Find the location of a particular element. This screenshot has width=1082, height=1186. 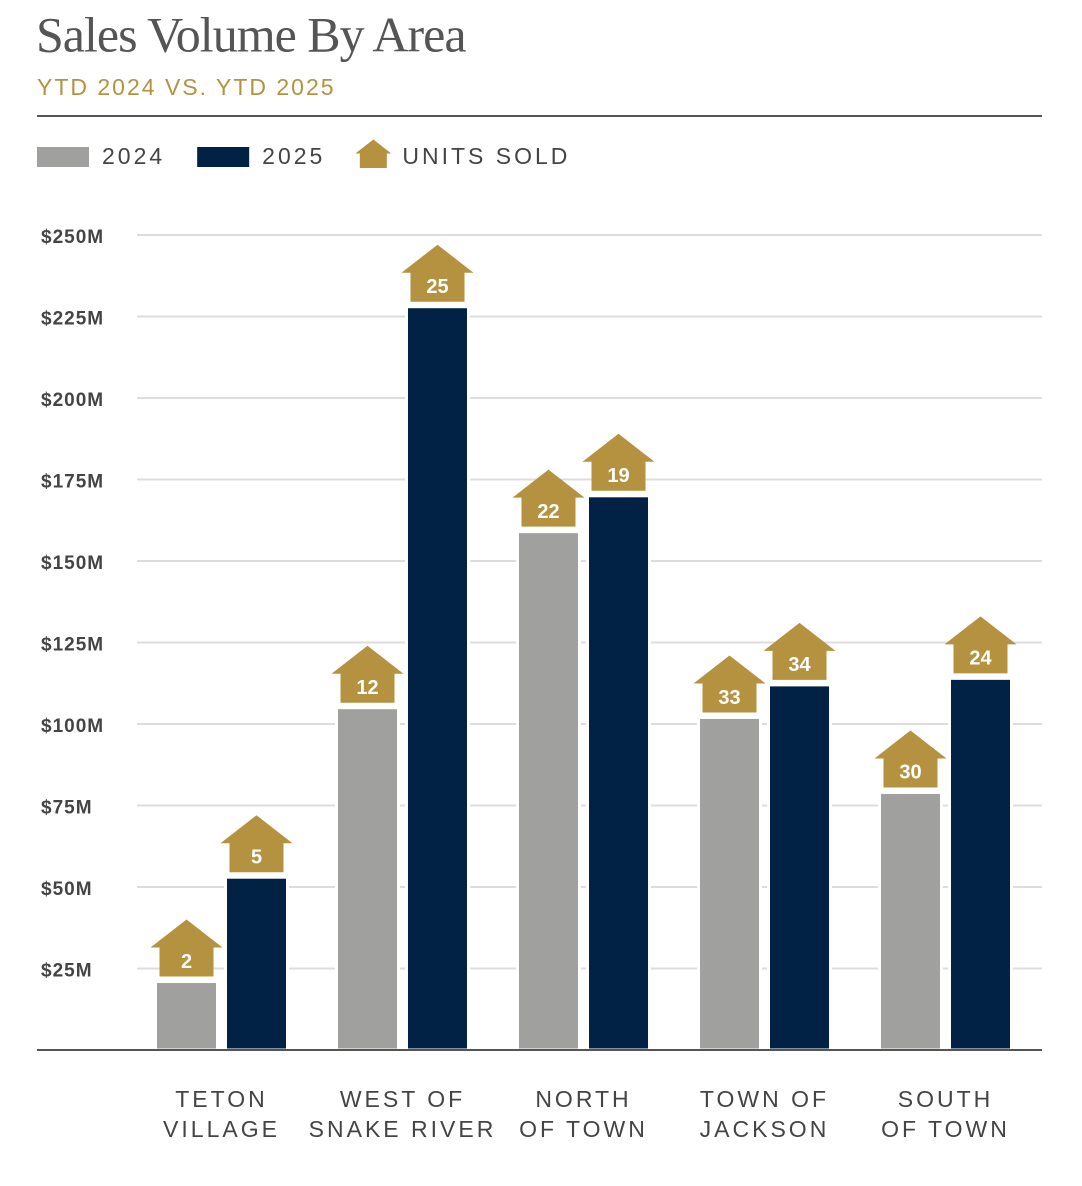

chart-title: Sales Volume By Area is located at coordinates (251, 34).